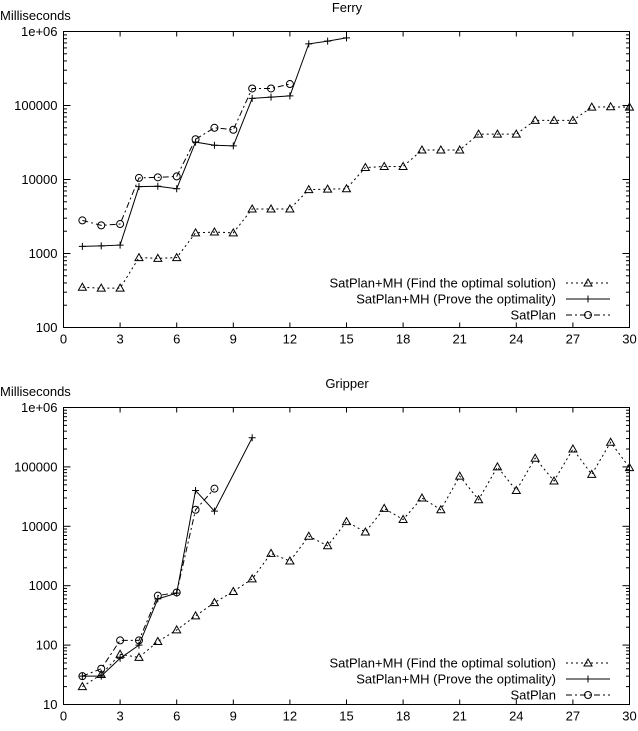  Describe the element at coordinates (516, 339) in the screenshot. I see `ferry-x-tick-label: 24` at that location.